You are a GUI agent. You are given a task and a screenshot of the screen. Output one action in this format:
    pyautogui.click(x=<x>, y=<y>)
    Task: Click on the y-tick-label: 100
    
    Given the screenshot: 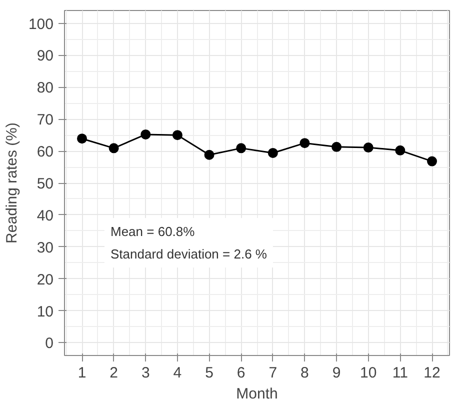 What is the action you would take?
    pyautogui.click(x=41, y=24)
    